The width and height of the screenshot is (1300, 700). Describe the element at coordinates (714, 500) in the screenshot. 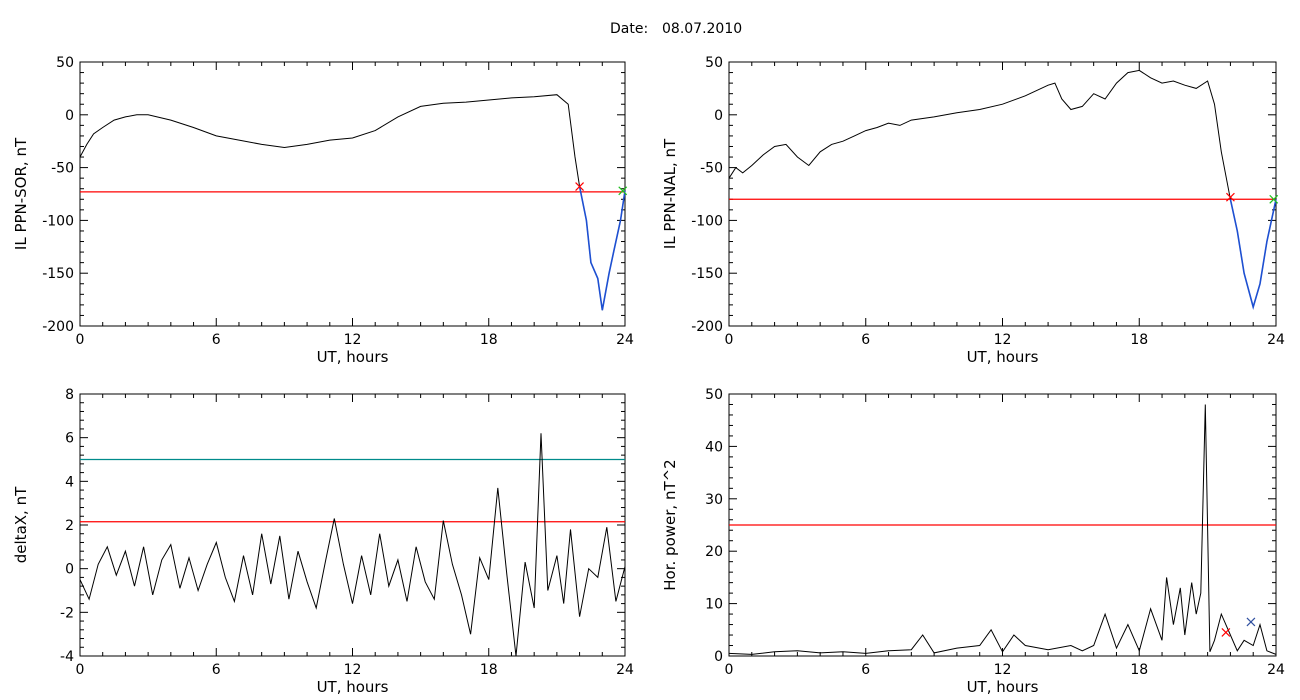

I see `y-tick-label: 30` at that location.